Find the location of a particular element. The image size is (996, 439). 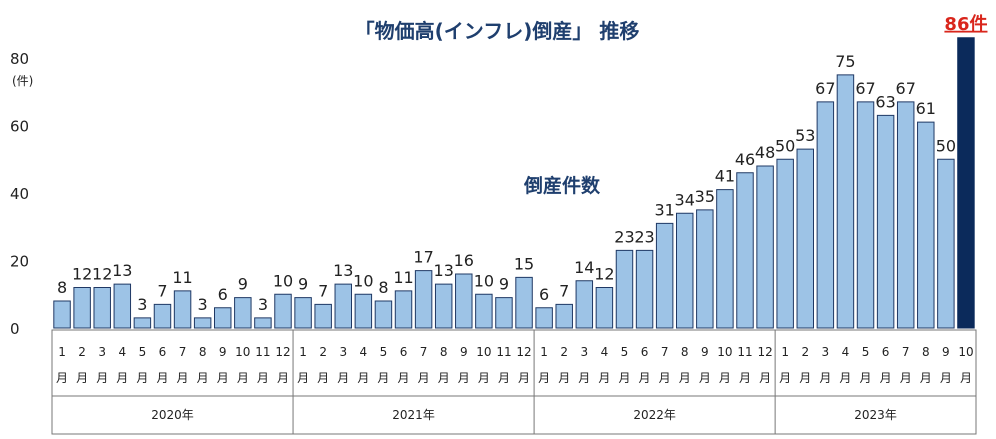

value-label: 11 is located at coordinates (182, 277).